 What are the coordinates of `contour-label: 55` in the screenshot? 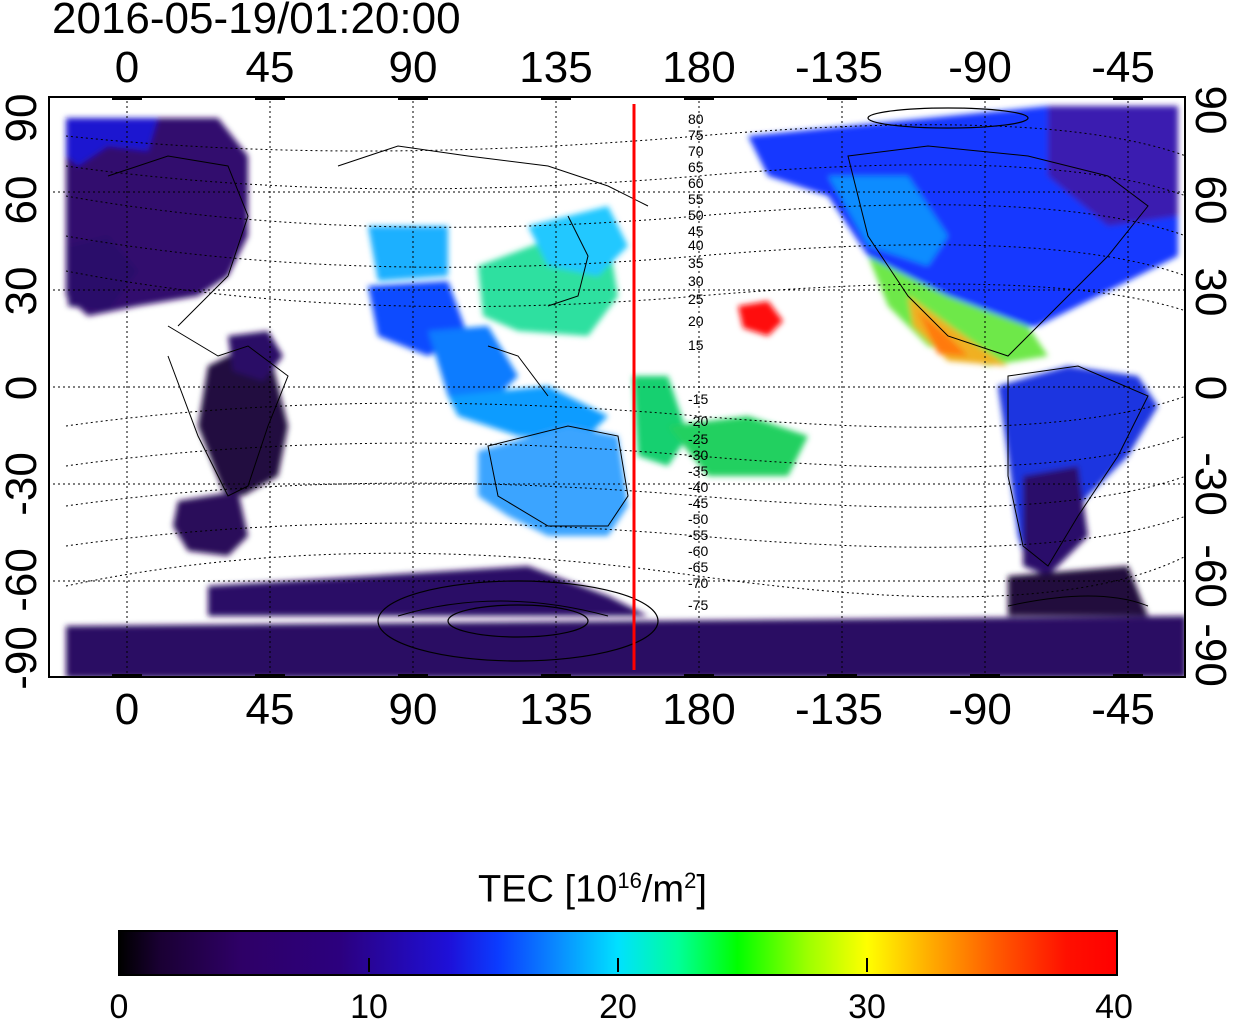 It's located at (696, 199).